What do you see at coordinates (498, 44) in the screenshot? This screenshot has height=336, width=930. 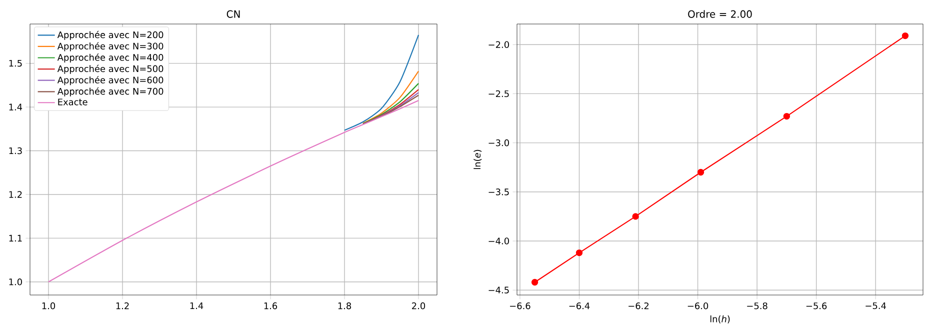 I see `y-tick-label: −2.0` at bounding box center [498, 44].